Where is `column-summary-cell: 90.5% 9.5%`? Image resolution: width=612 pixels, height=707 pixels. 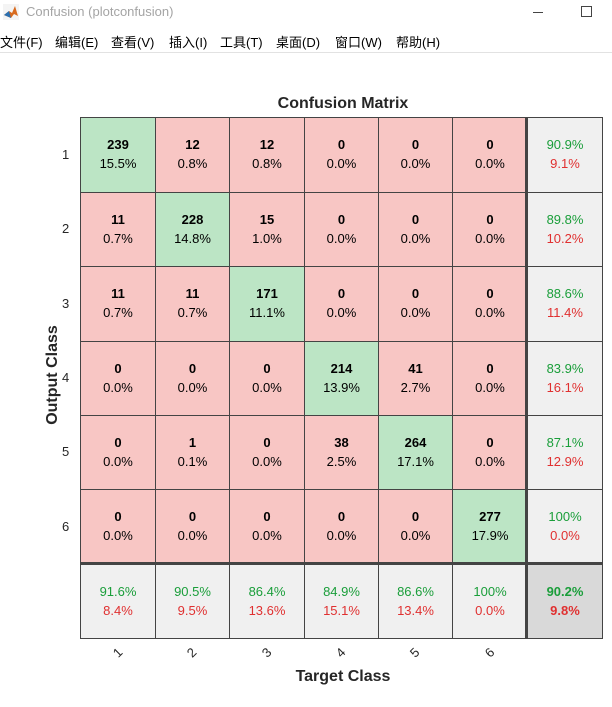
column-summary-cell: 90.5% 9.5% is located at coordinates (192, 601).